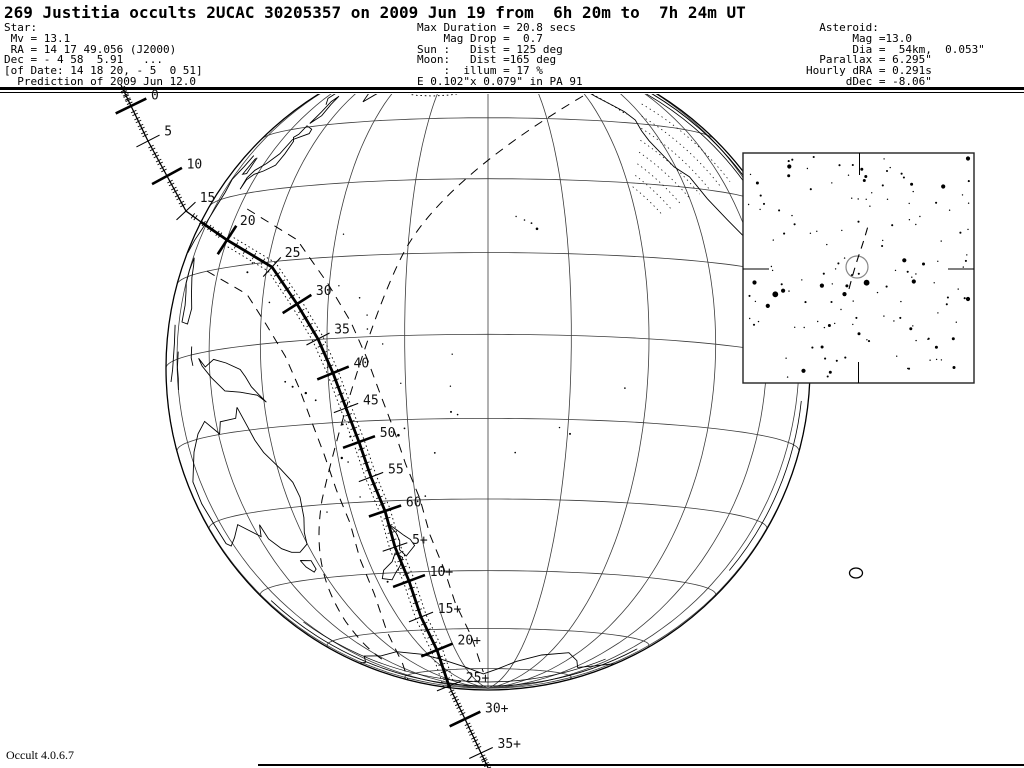  Describe the element at coordinates (681, 158) in the screenshot. I see `daylight-hatching` at that location.